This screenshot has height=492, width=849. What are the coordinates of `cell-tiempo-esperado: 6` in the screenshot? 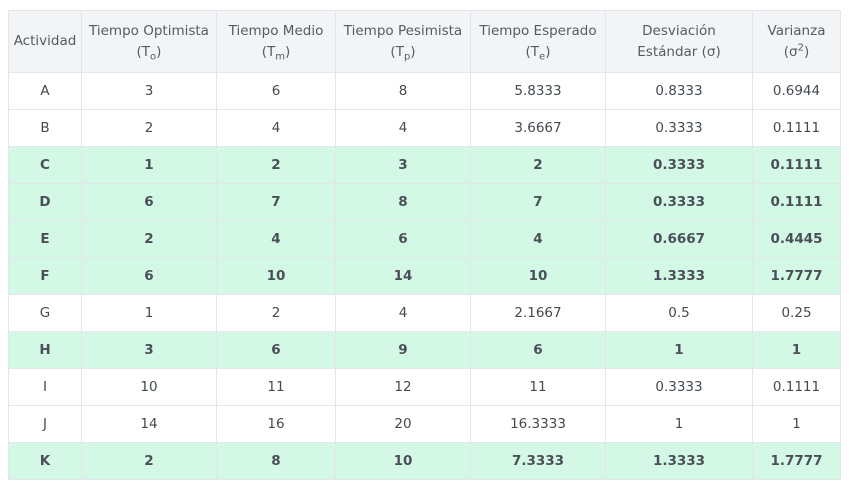 It's located at (538, 350).